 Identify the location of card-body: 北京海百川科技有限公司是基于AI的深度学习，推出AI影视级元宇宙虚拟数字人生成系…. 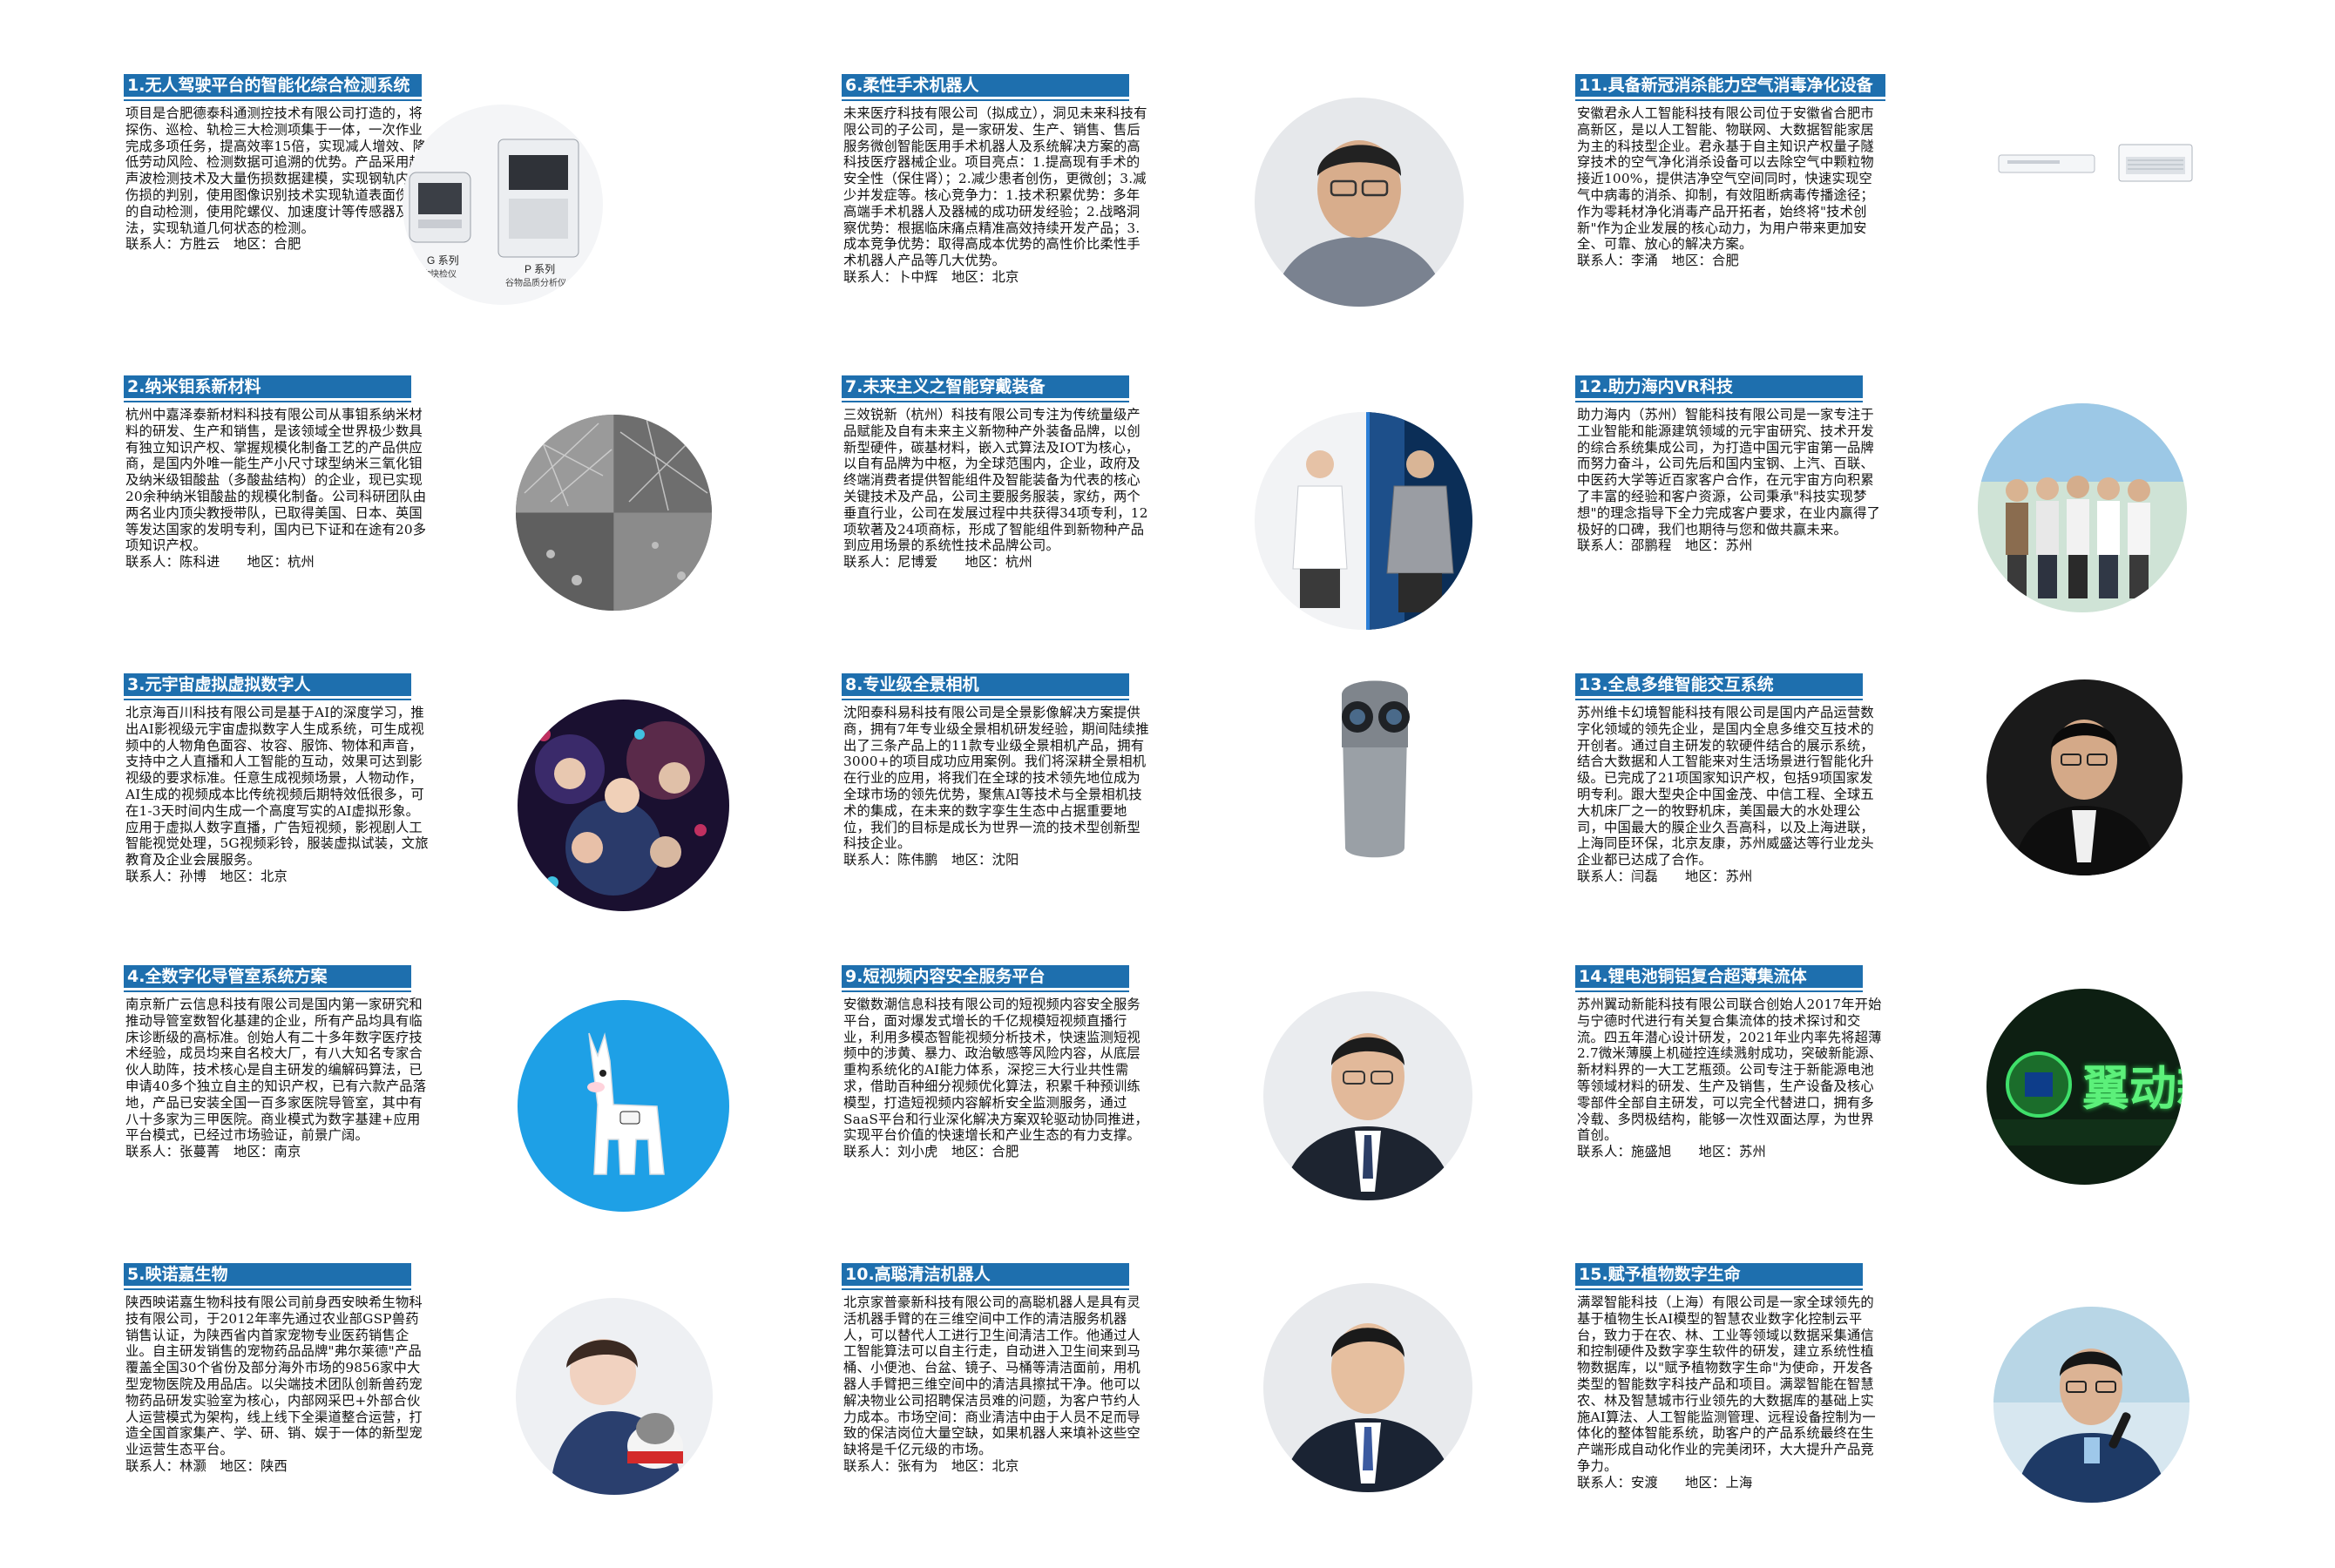
(278, 795).